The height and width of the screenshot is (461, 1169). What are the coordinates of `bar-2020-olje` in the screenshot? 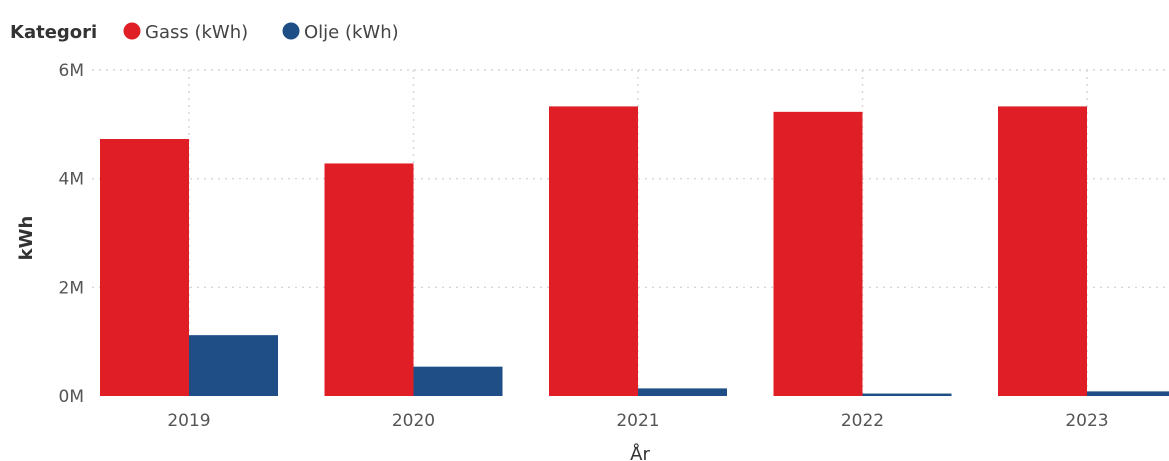 It's located at (458, 381).